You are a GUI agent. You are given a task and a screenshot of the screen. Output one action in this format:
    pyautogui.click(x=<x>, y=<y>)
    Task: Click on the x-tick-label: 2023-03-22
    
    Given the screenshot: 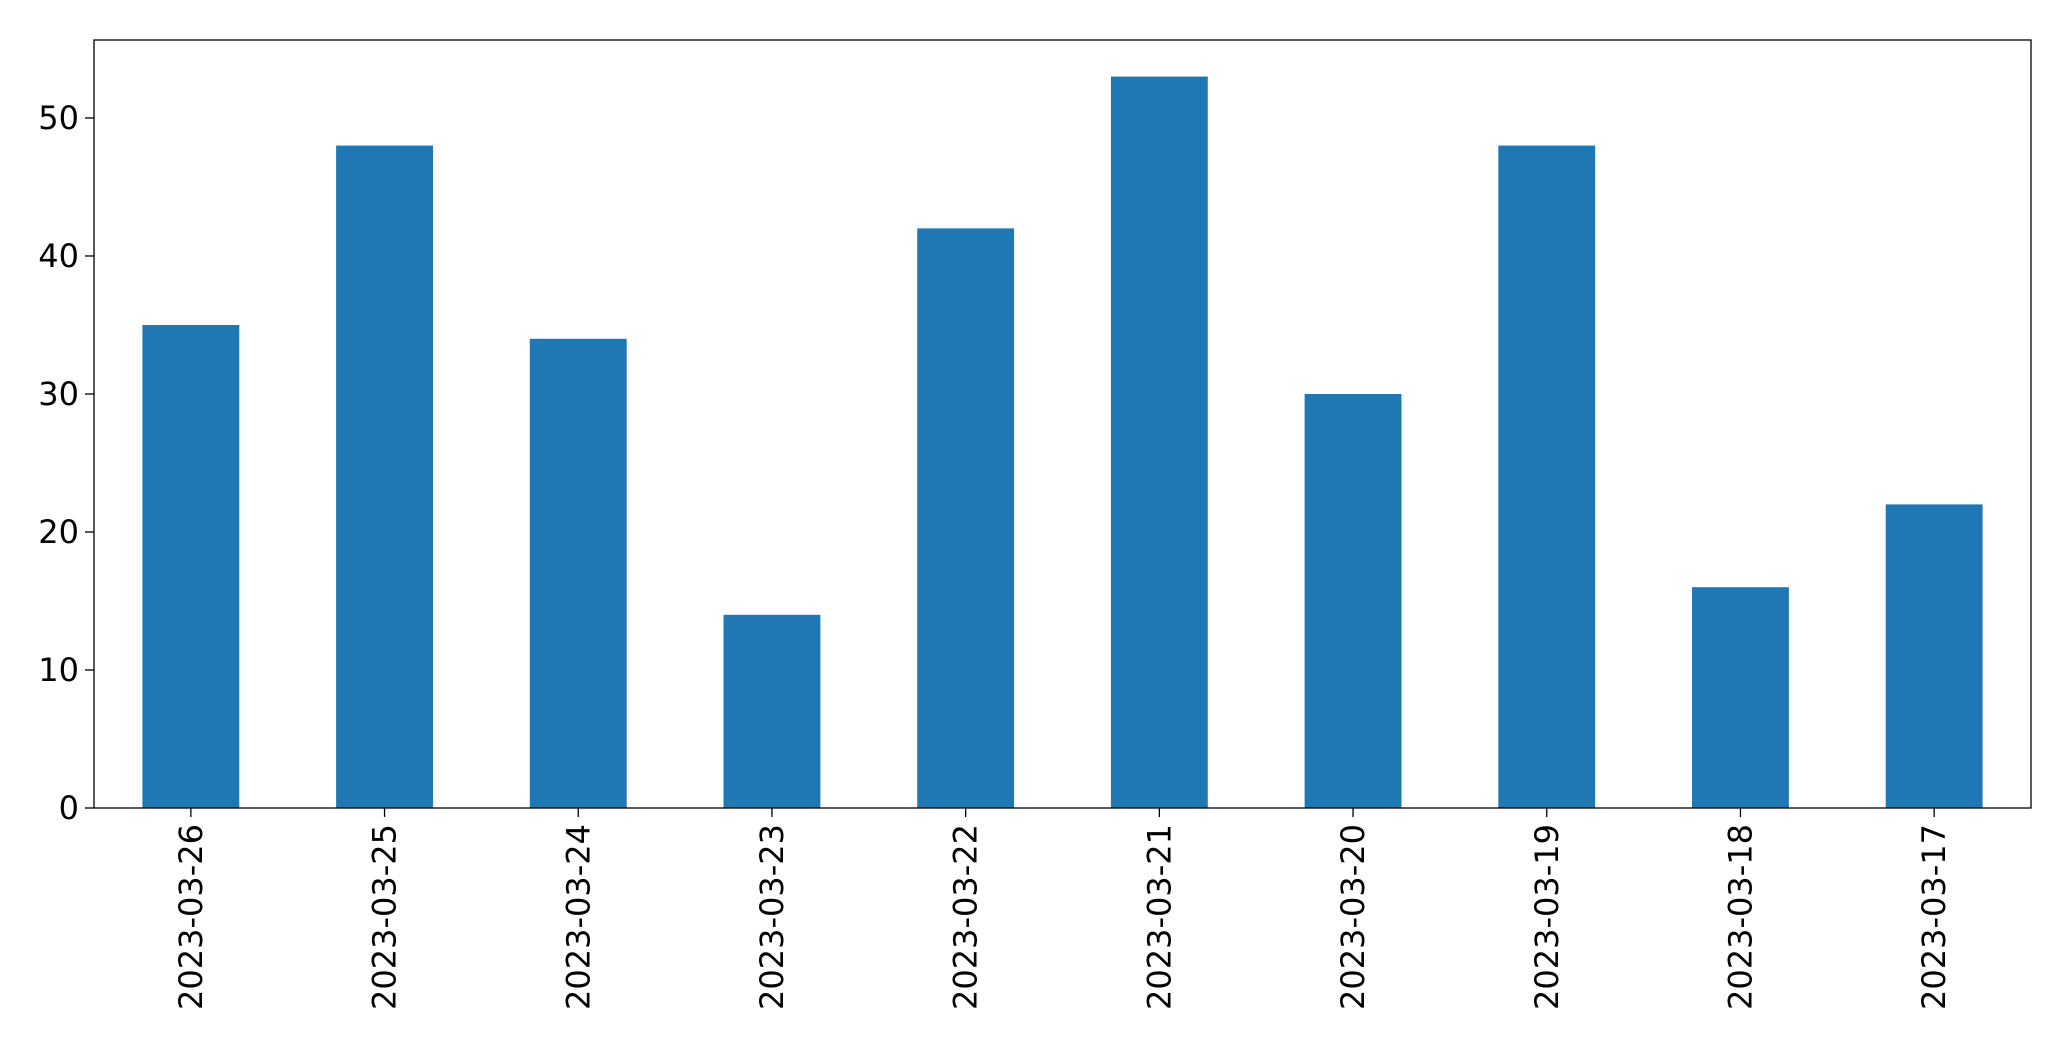 What is the action you would take?
    pyautogui.click(x=966, y=917)
    